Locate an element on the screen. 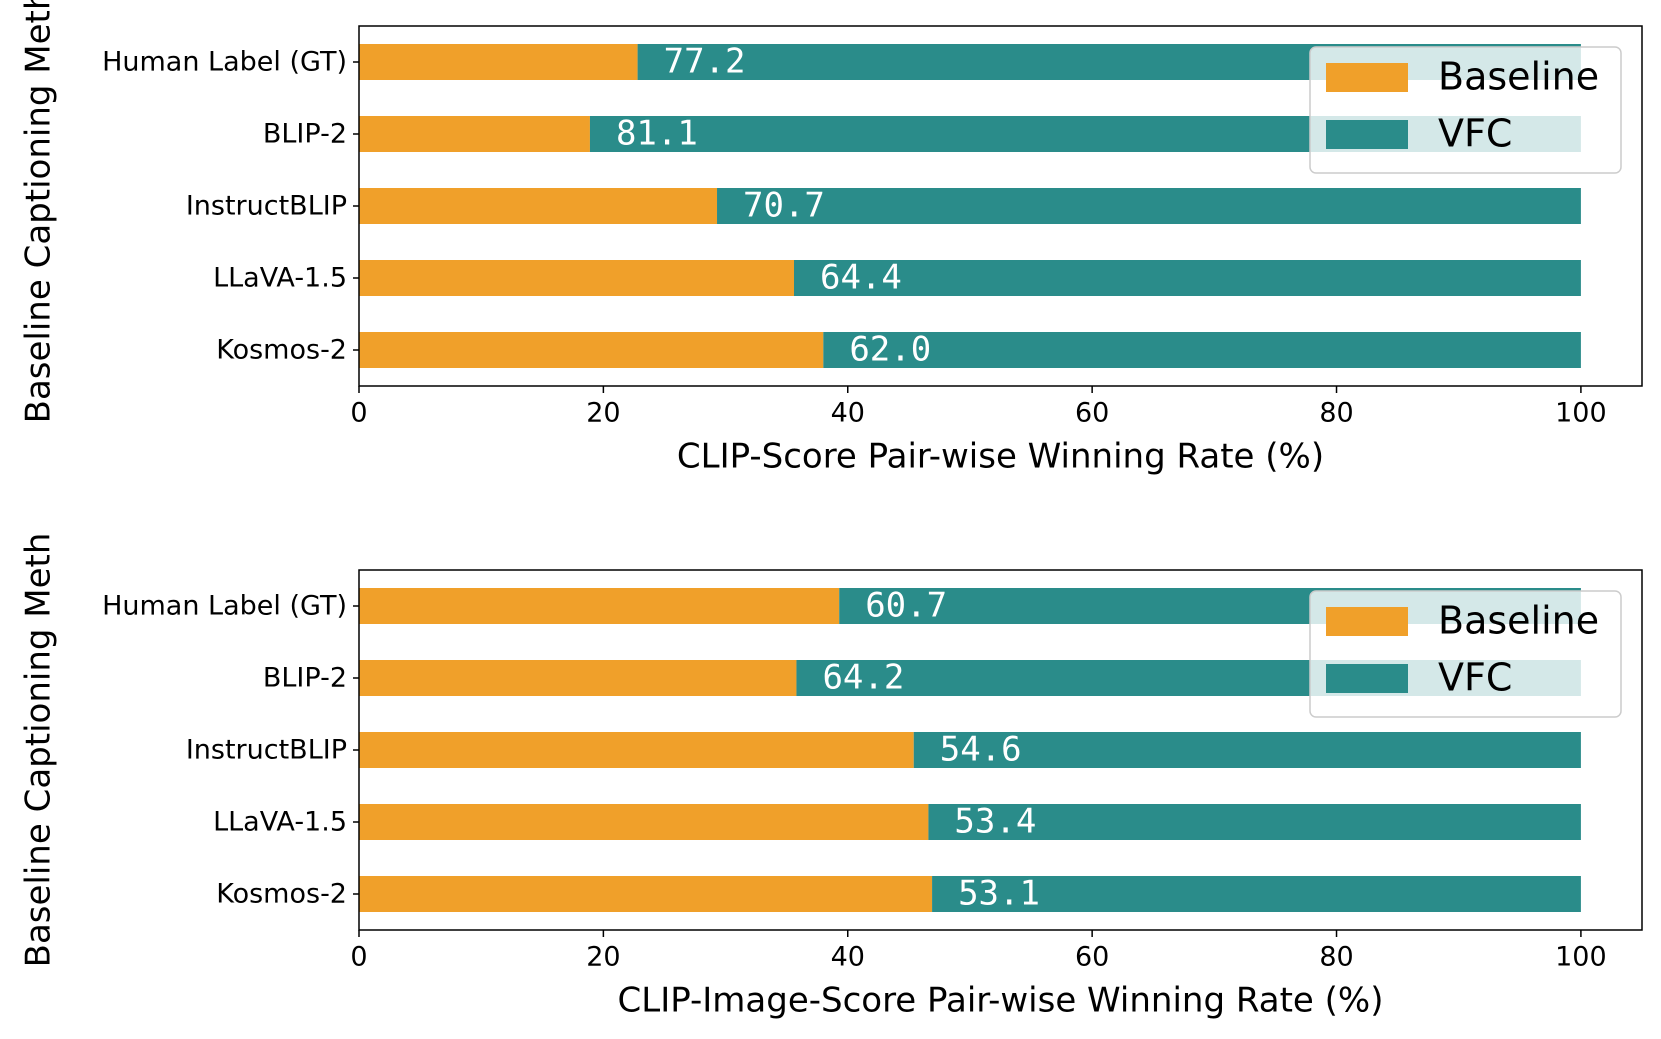 This screenshot has width=1661, height=1039. value-label: 81.1 is located at coordinates (657, 134).